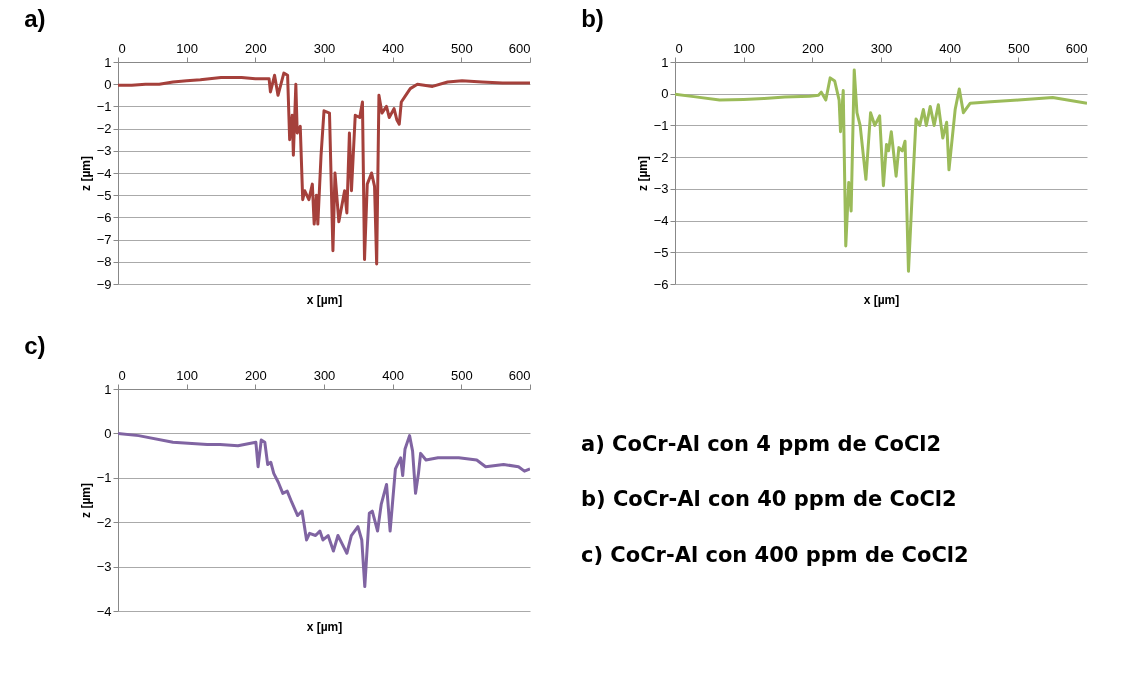 The height and width of the screenshot is (686, 1134). What do you see at coordinates (761, 443) in the screenshot?
I see `text: a) CoCr-Al con 4 ppm de CoCl2` at bounding box center [761, 443].